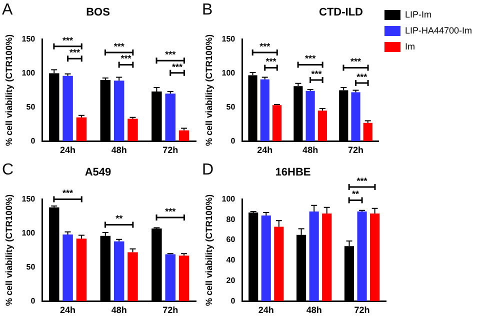 Image resolution: width=486 pixels, height=321 pixels. What do you see at coordinates (438, 30) in the screenshot?
I see `legend-label: LIP-HA44700-Im` at bounding box center [438, 30].